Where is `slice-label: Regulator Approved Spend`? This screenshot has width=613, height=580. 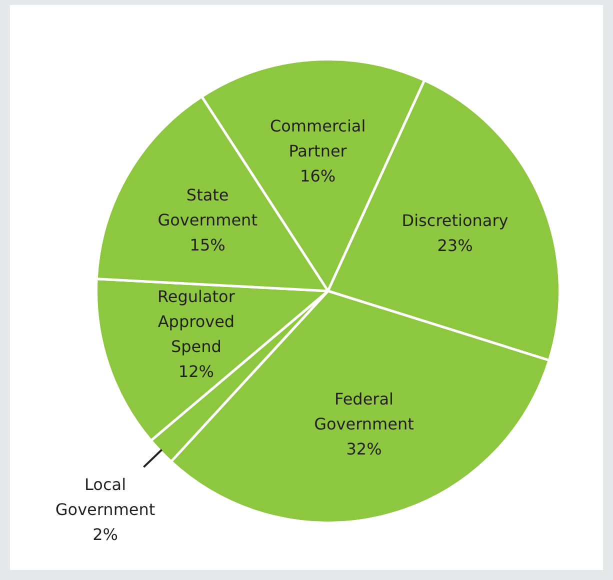 slice-label: Regulator Approved Spend is located at coordinates (196, 321).